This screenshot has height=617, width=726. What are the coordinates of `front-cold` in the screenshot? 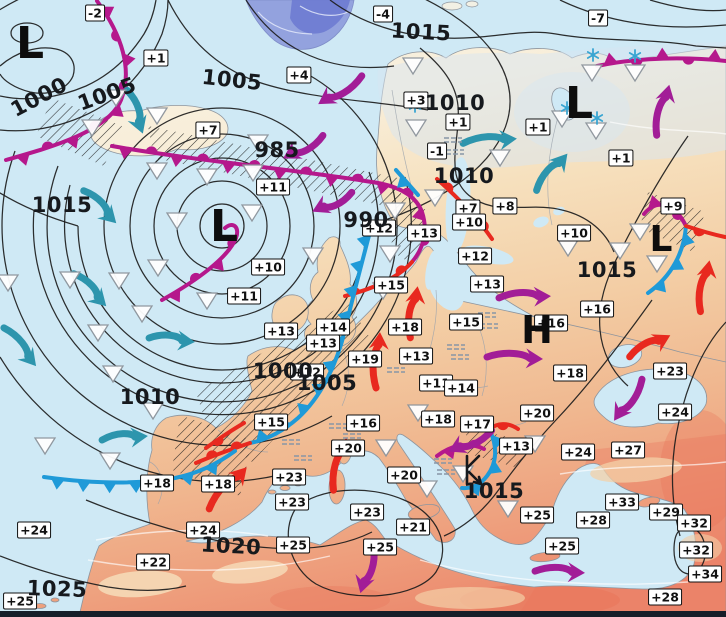 It's located at (670, 259).